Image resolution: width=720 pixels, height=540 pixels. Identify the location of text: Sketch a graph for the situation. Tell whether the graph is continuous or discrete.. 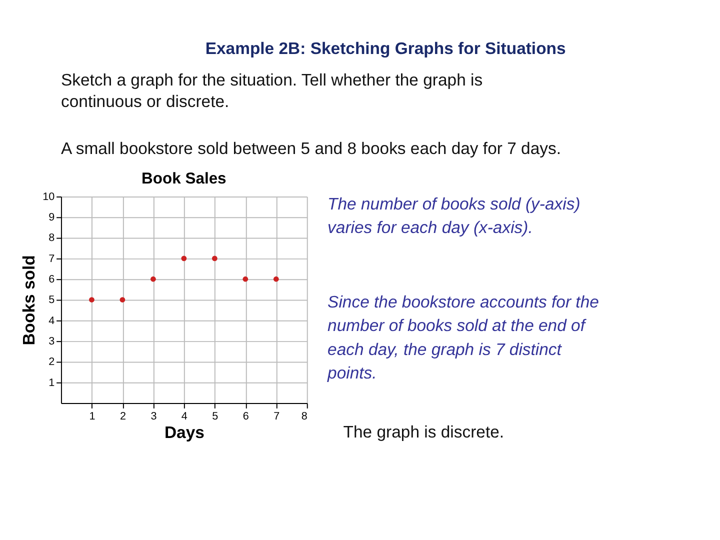
(271, 90).